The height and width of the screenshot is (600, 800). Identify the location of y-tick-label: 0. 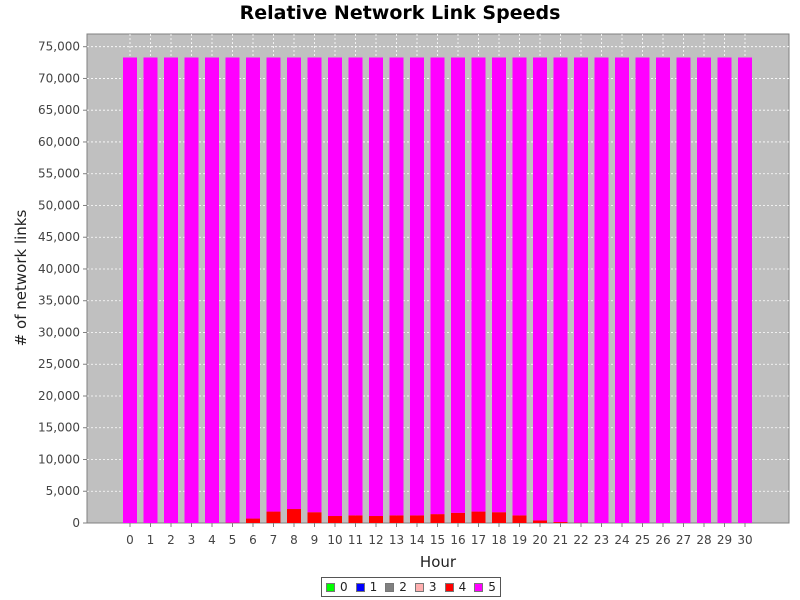
(76, 523).